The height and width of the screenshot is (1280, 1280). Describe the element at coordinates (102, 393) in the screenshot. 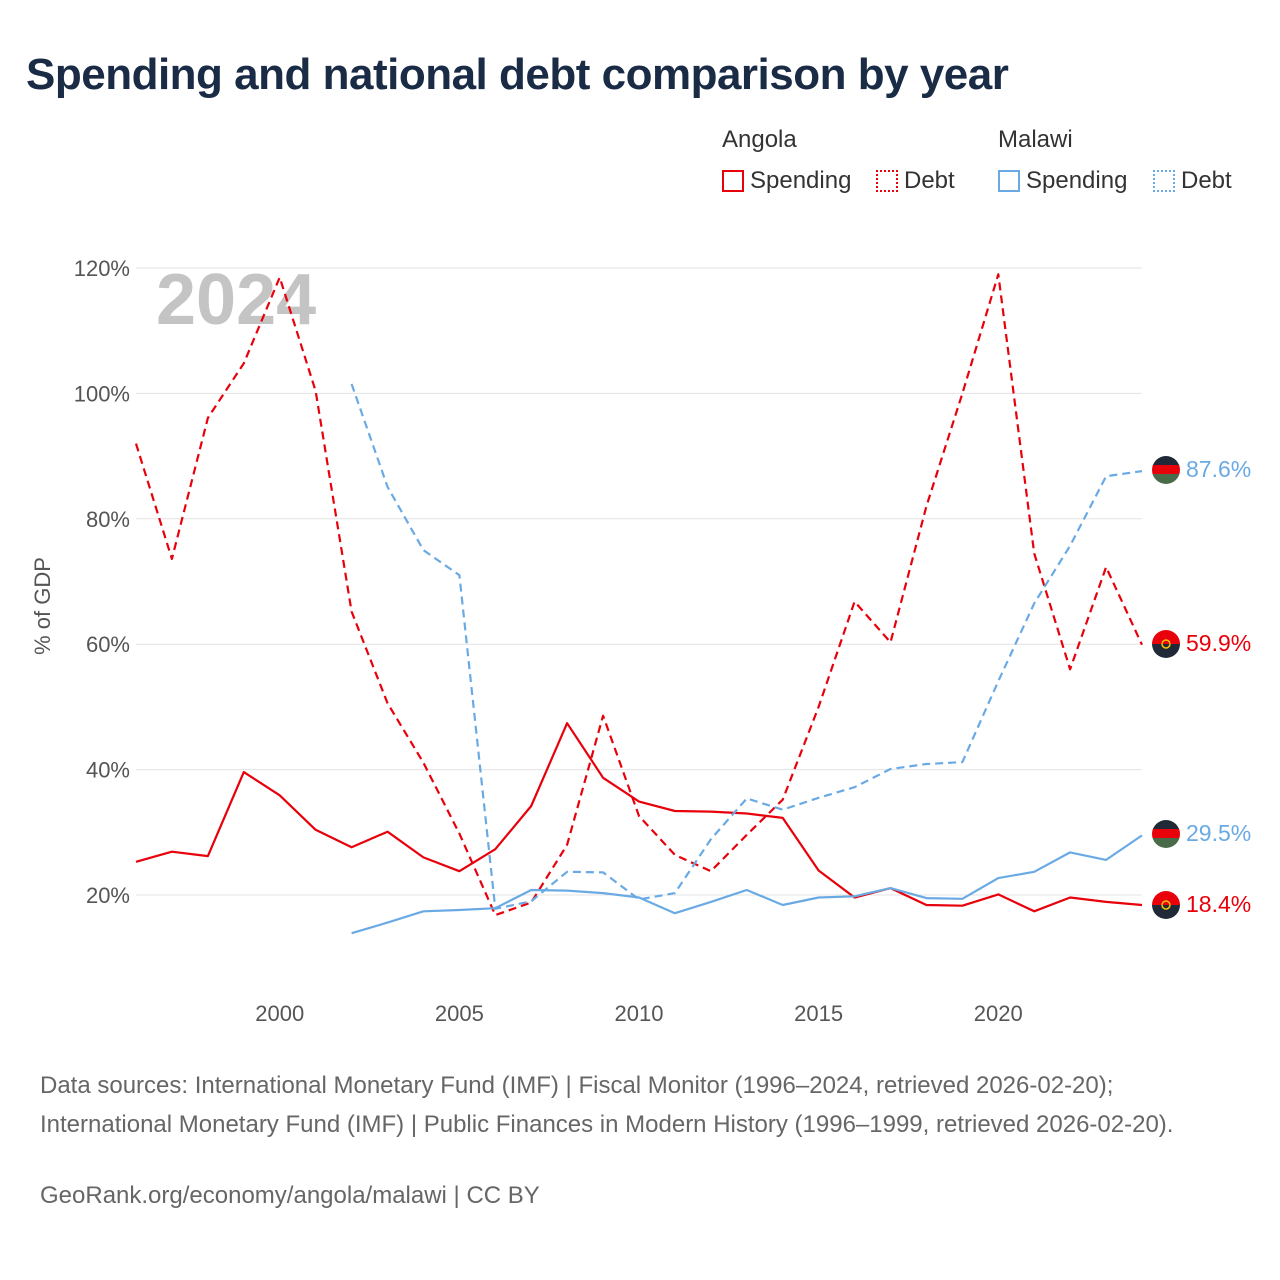

I see `y-tick-label: 100%` at that location.